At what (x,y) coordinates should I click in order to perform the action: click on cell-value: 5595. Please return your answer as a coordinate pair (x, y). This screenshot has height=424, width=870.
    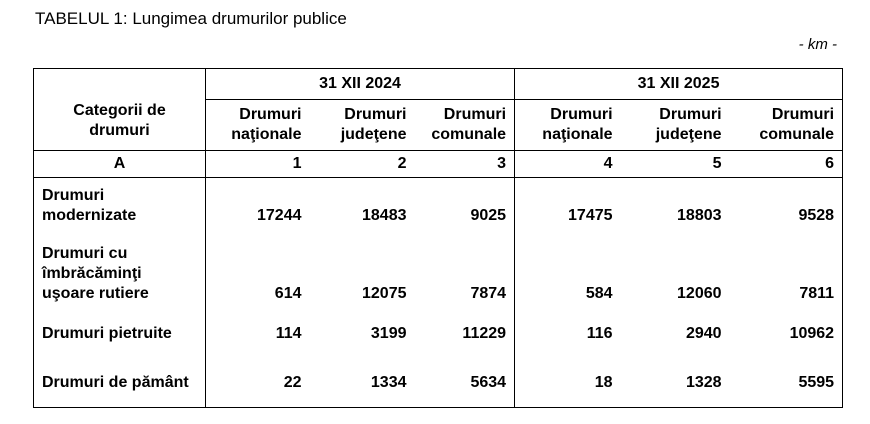
    Looking at the image, I should click on (786, 377).